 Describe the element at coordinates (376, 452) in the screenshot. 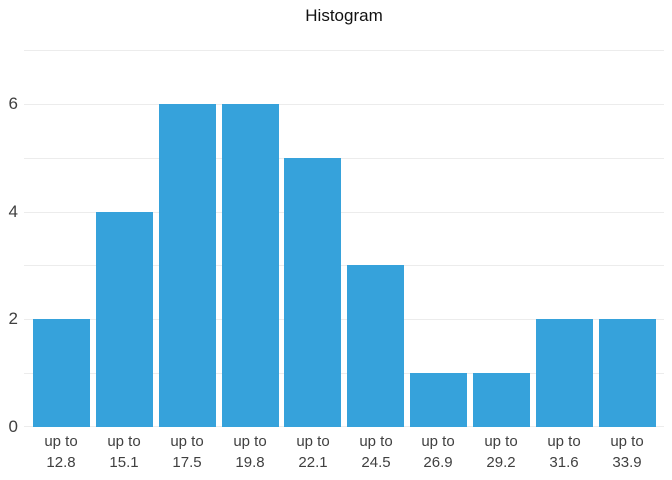

I see `x-axis-category-label: up to 24.5` at that location.